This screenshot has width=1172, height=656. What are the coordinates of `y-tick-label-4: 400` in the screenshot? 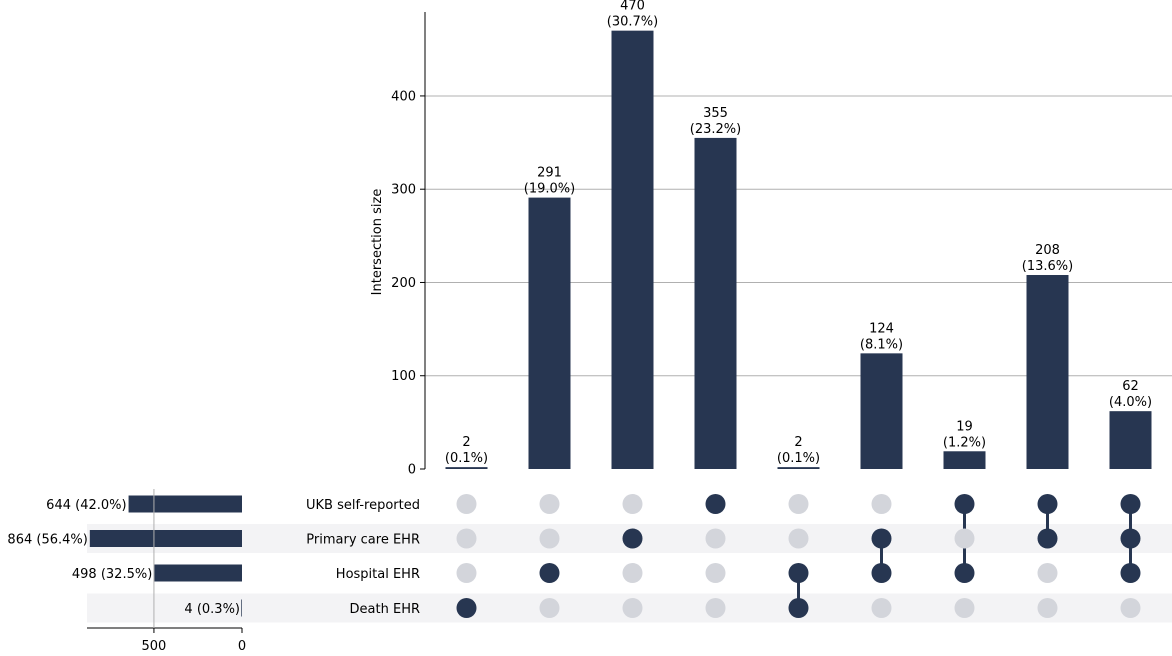 It's located at (403, 96).